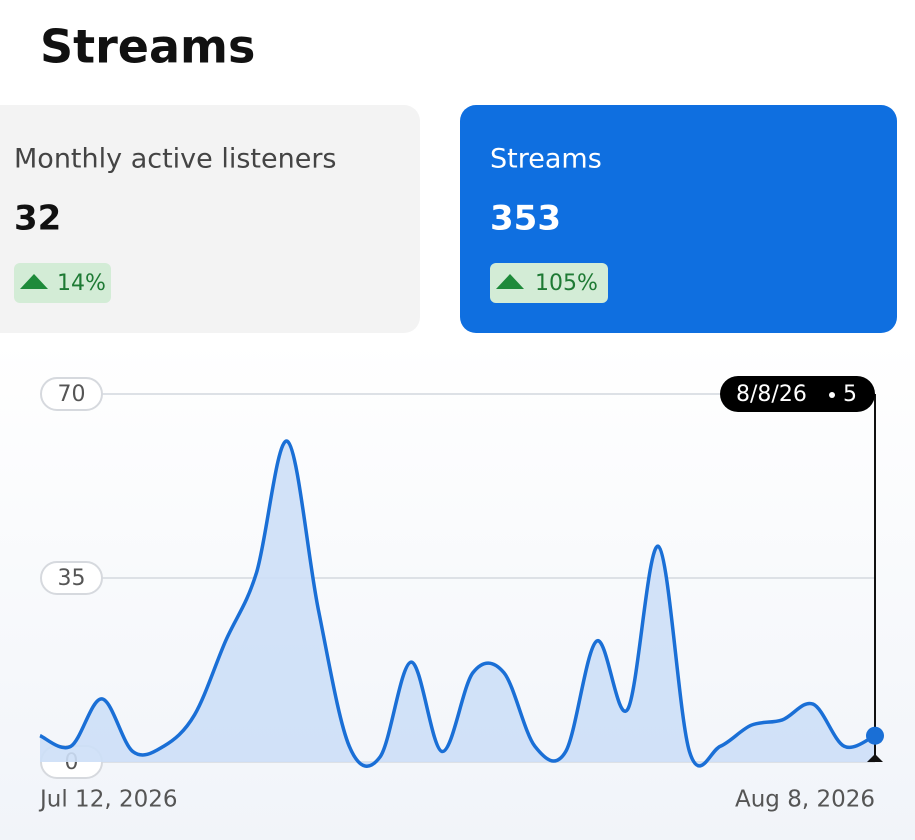  I want to click on y-tick-label: 70, so click(72, 394).